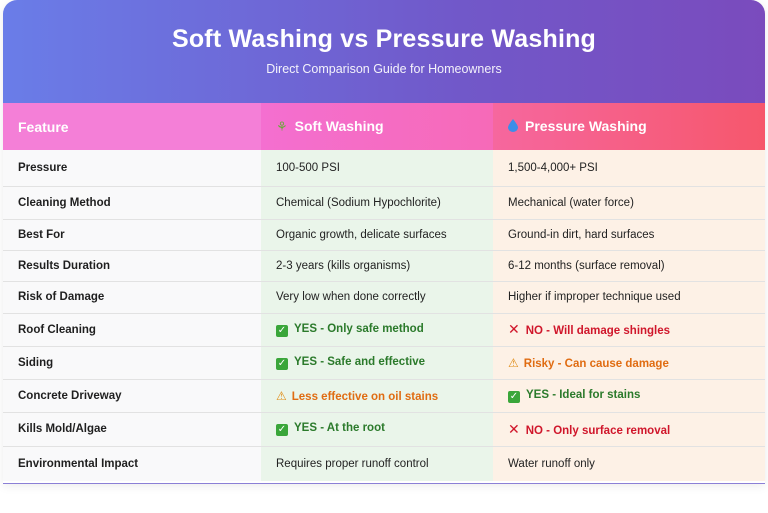  Describe the element at coordinates (352, 463) in the screenshot. I see `cell-text: Requires proper runoff control` at that location.